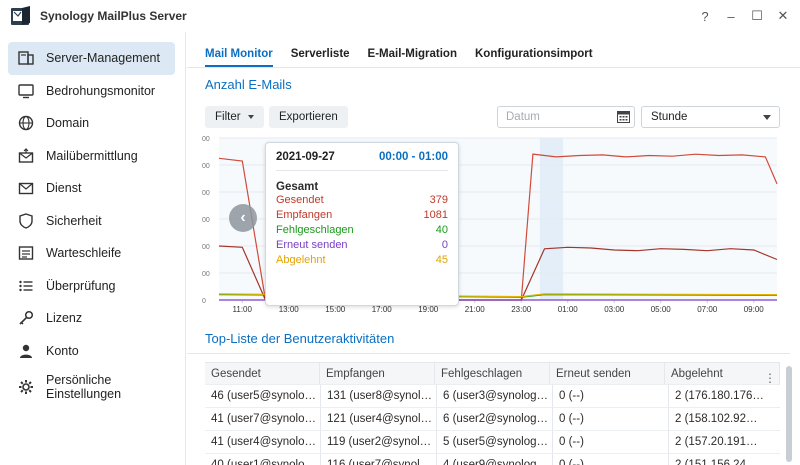 The width and height of the screenshot is (800, 465). What do you see at coordinates (362, 215) in the screenshot?
I see `tooltip-row: Empfangen 1081` at bounding box center [362, 215].